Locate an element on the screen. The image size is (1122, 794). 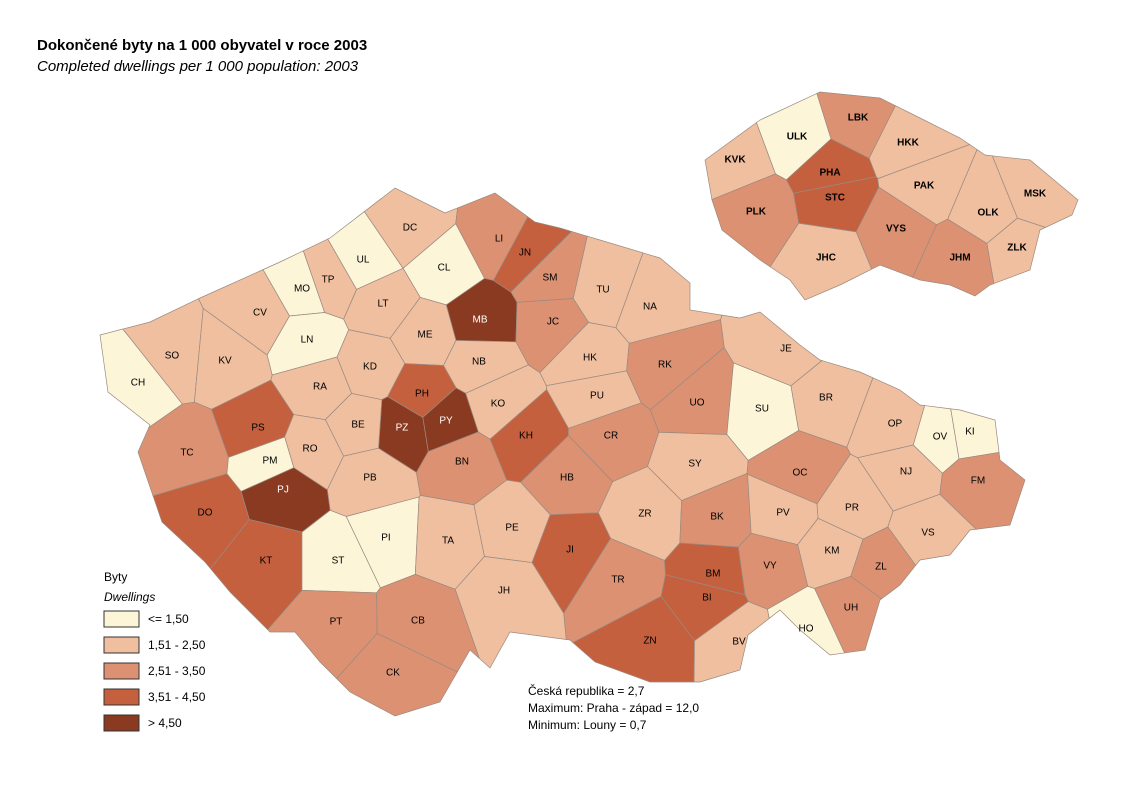
area-label: JE is located at coordinates (786, 349).